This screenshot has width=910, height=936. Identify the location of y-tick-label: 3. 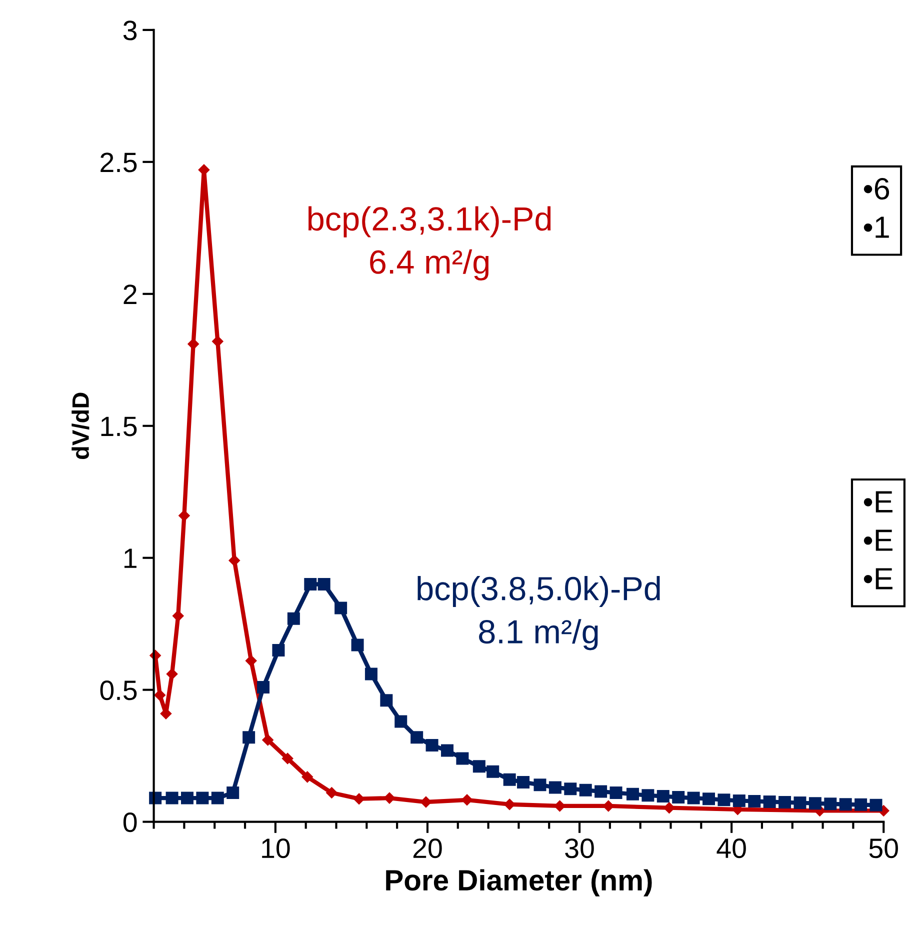
(130, 30).